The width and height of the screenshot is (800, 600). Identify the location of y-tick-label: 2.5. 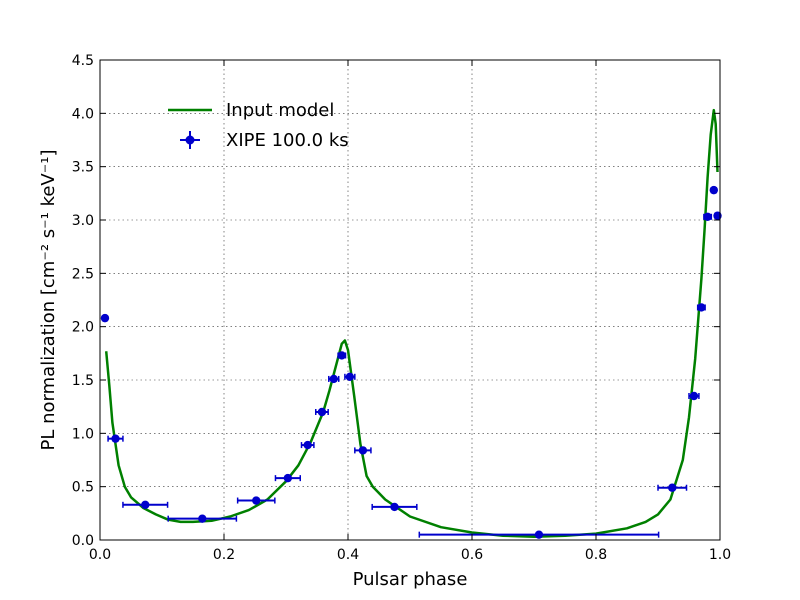
(83, 274).